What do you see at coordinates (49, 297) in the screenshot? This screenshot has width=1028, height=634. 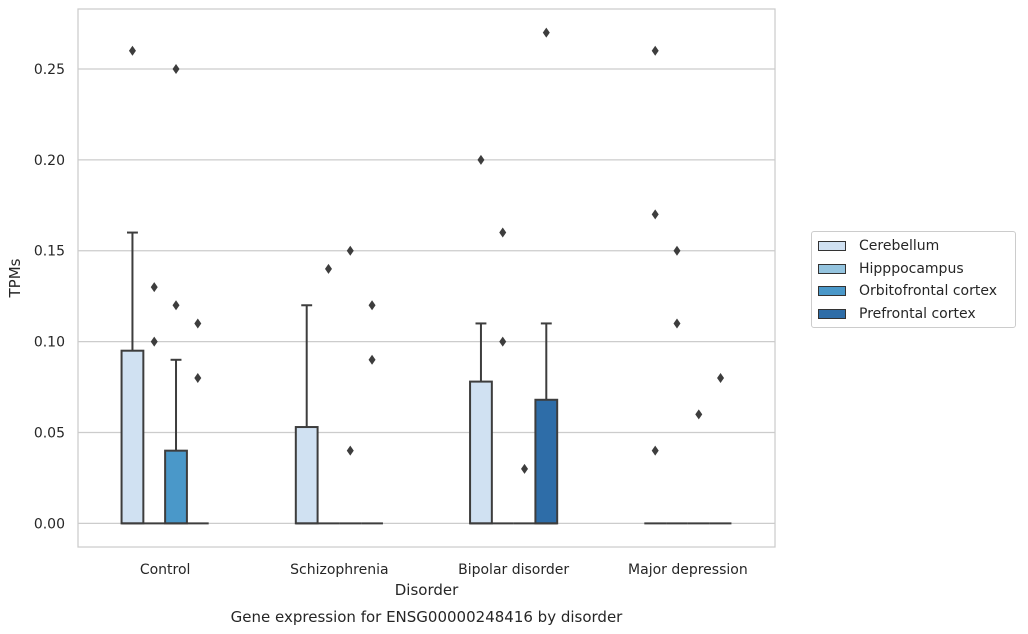 I see `y-axis-ticks: 0.00 0.05 0.10 0.15 0.20 0.25` at bounding box center [49, 297].